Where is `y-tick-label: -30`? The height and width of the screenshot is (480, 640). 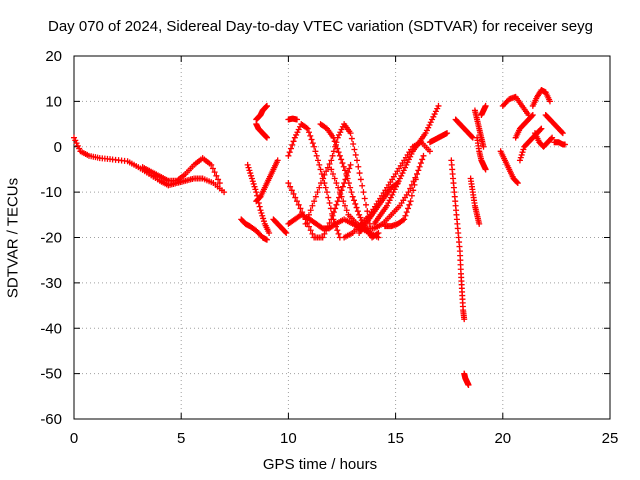
y-tick-label: -30 is located at coordinates (51, 283).